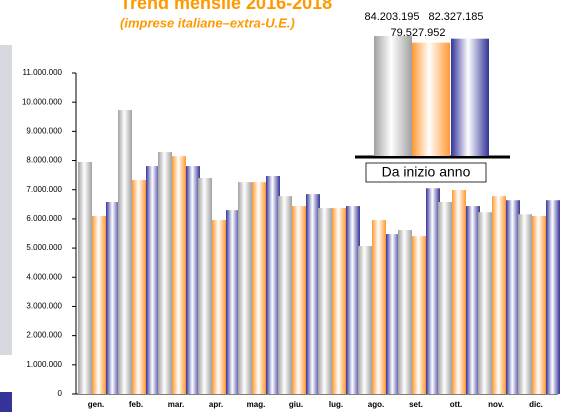 Image resolution: width=562 pixels, height=412 pixels. Describe the element at coordinates (136, 404) in the screenshot. I see `x-tick-label: feb.` at that location.